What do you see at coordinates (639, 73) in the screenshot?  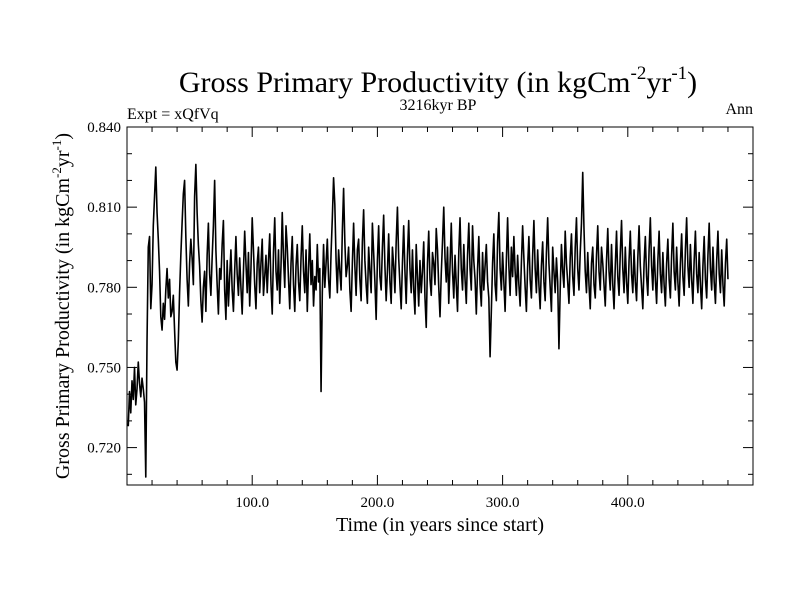 I see `title-sup-1: -2` at bounding box center [639, 73].